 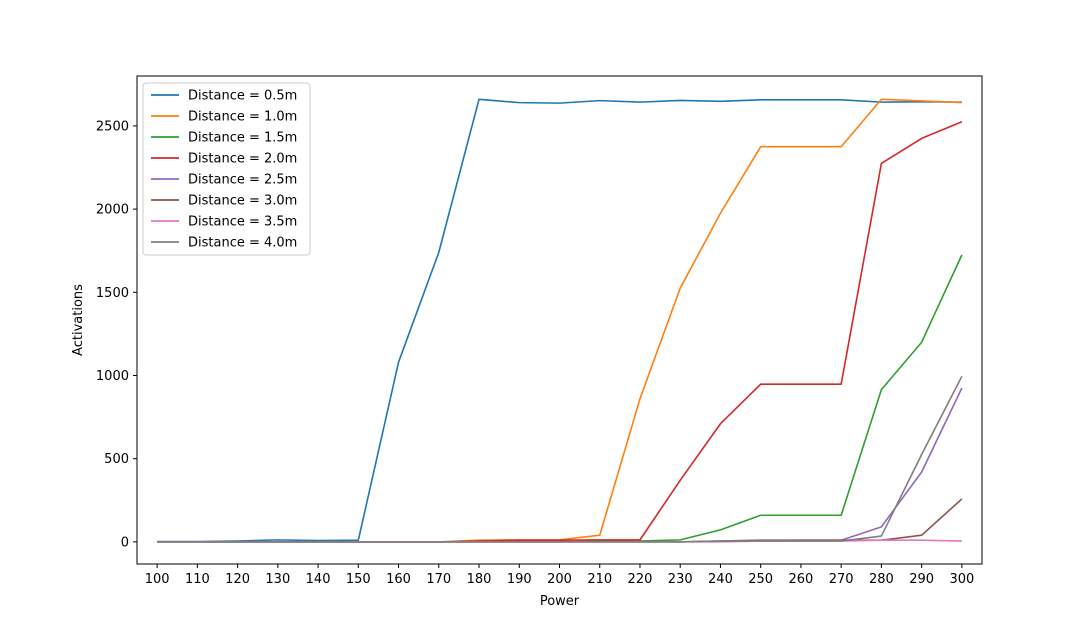 What do you see at coordinates (398, 579) in the screenshot?
I see `x-tick-label: 160` at bounding box center [398, 579].